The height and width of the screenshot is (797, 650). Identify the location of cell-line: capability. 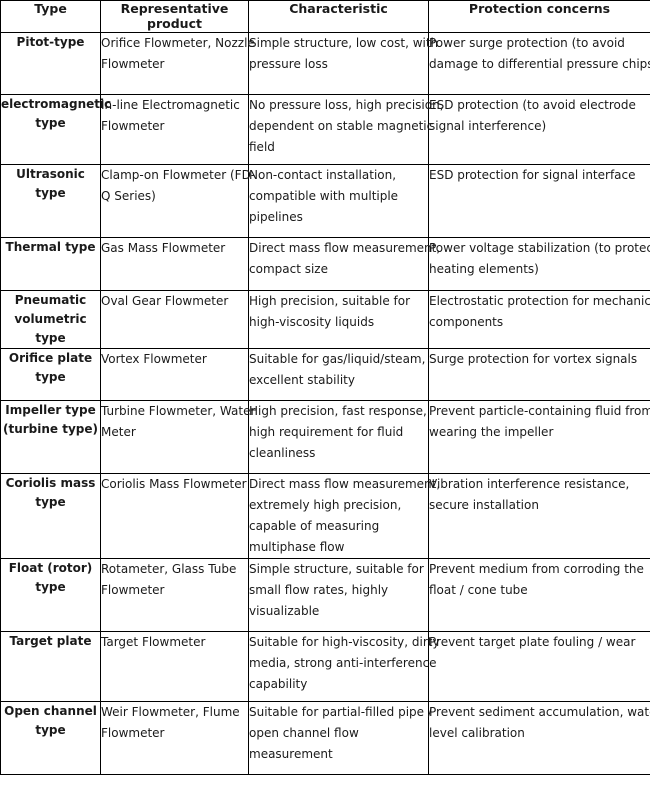
(278, 684).